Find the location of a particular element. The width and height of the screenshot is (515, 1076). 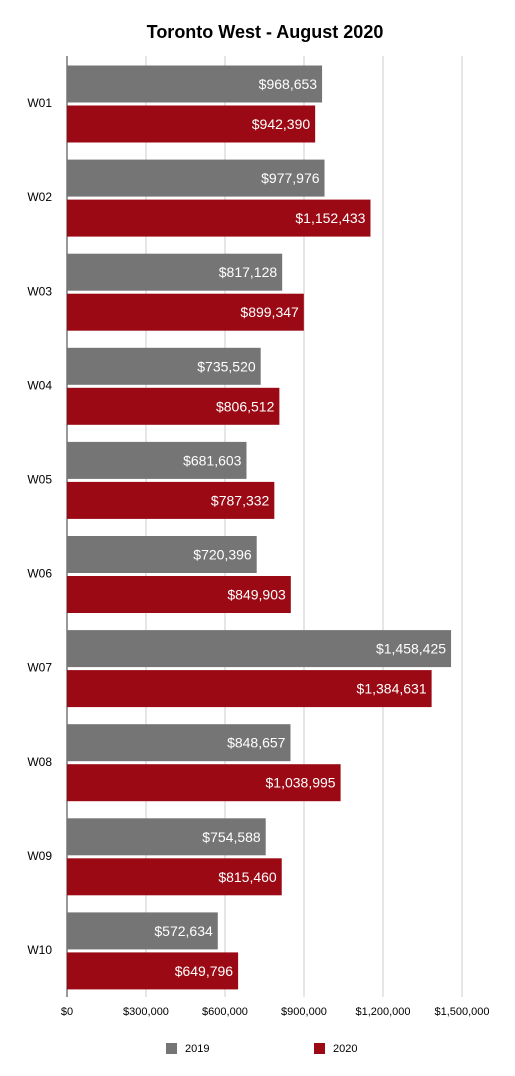

data-label: $720,396 is located at coordinates (222, 555).